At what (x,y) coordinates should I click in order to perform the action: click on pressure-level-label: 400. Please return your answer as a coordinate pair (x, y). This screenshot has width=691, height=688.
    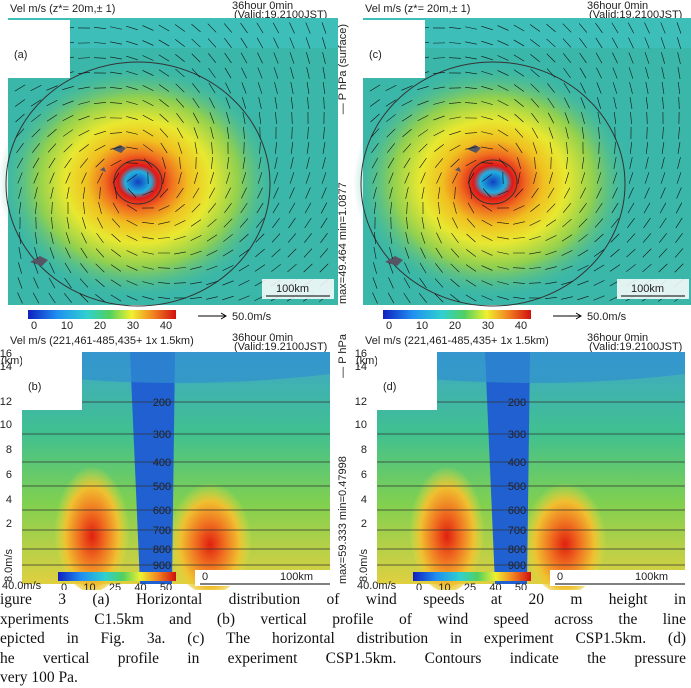
    Looking at the image, I should click on (517, 463).